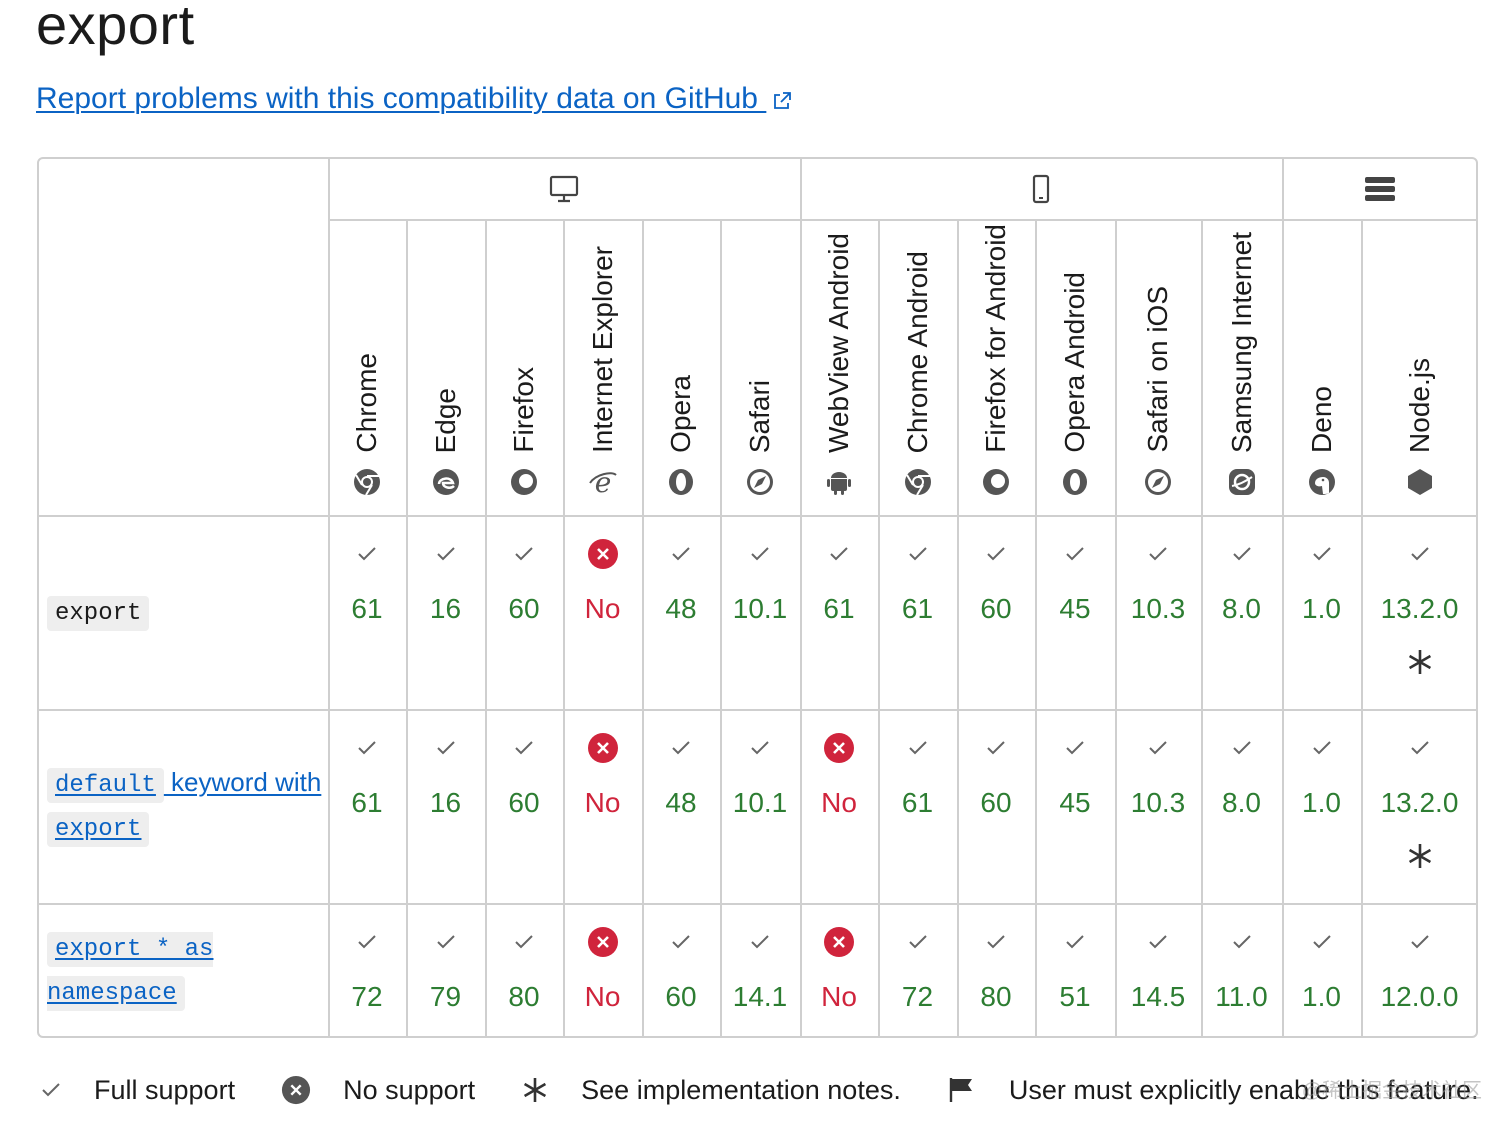  What do you see at coordinates (839, 608) in the screenshot?
I see `version-label: 61` at bounding box center [839, 608].